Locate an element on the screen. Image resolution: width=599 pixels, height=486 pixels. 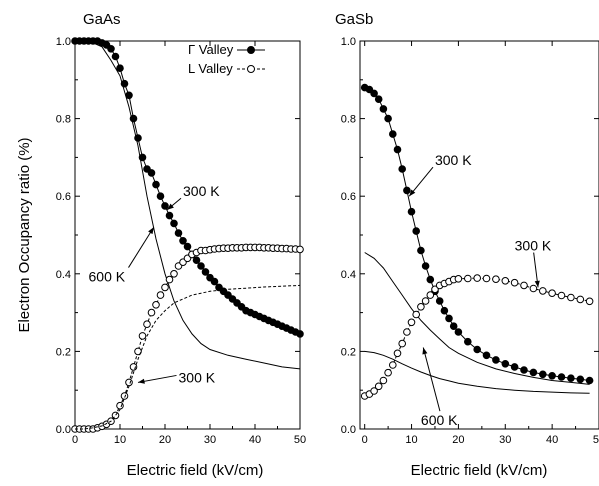
x-axis-title-gasb: Electric field (kV/cm) is located at coordinates (479, 470).